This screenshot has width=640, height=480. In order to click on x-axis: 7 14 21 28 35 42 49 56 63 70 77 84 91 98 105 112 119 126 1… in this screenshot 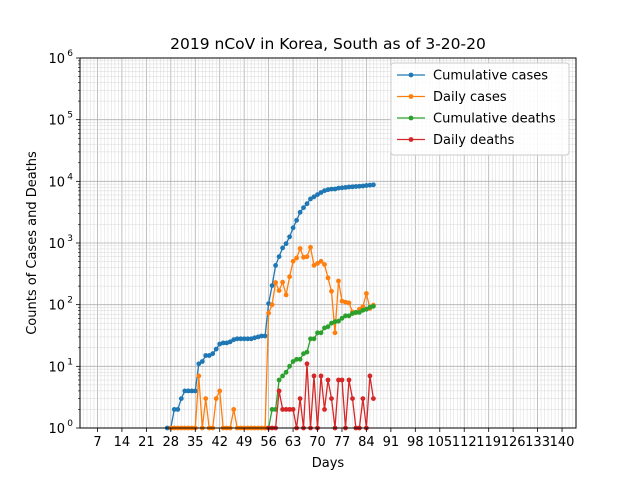, I will do `click(333, 439)`.